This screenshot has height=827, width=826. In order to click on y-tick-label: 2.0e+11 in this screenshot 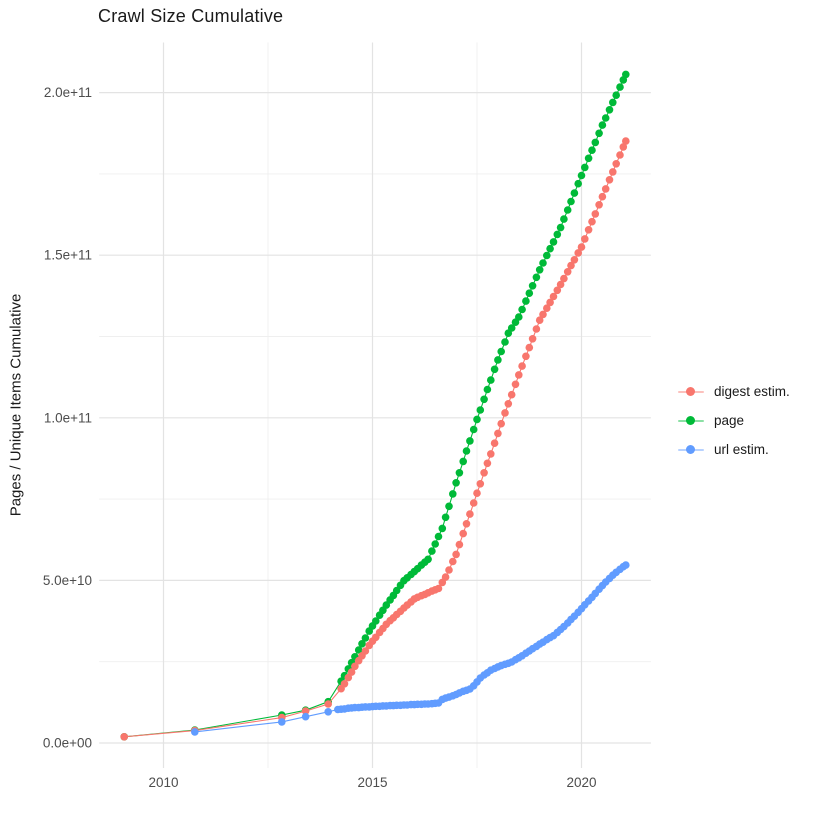, I will do `click(68, 92)`.